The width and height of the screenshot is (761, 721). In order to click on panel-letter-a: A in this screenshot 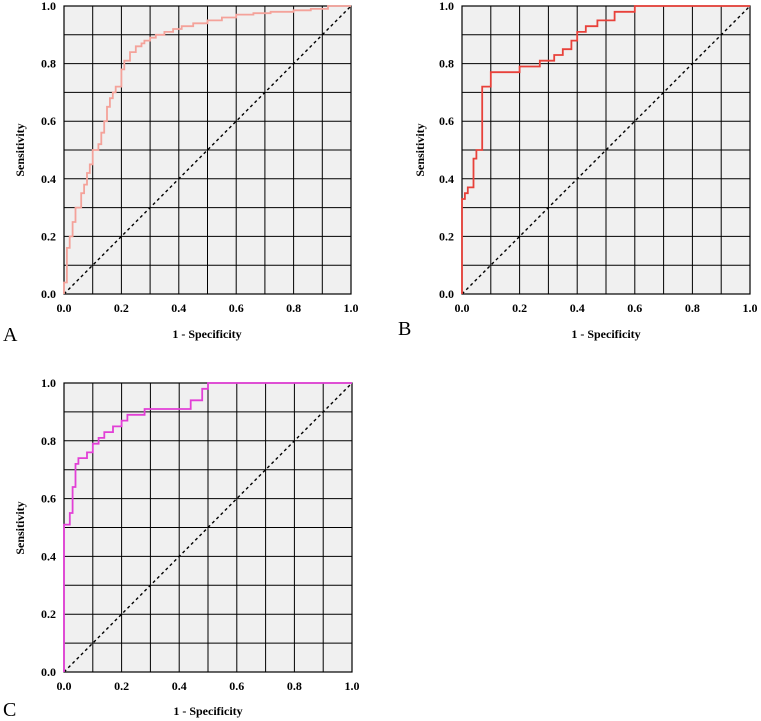, I will do `click(10, 335)`.